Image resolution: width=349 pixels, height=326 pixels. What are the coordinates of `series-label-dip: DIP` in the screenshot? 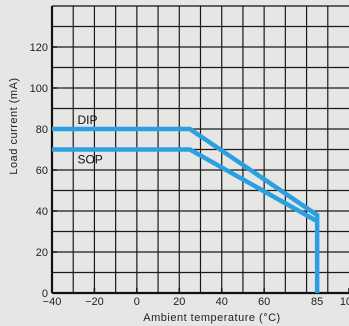 It's located at (87, 120).